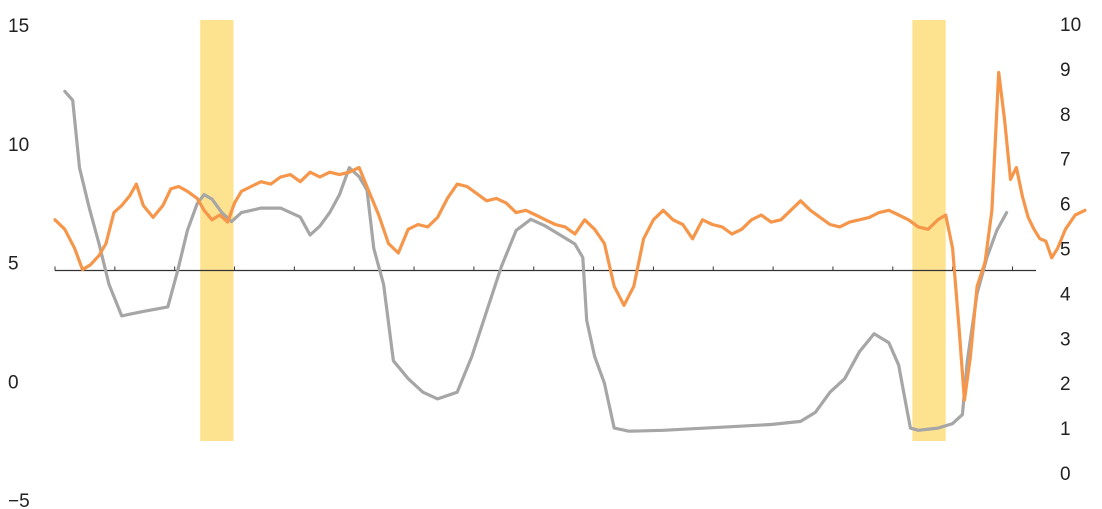 The width and height of the screenshot is (1102, 509). I want to click on left-axis-ticks: 15 10 5 0 −5, so click(19, 262).